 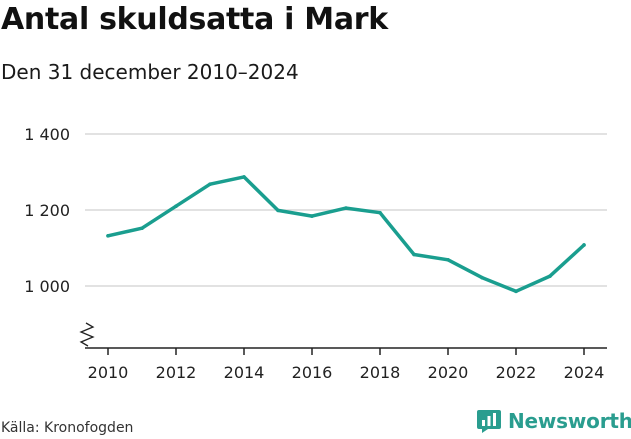 I want to click on source-note: Källa: Kronofogden, so click(x=67, y=428).